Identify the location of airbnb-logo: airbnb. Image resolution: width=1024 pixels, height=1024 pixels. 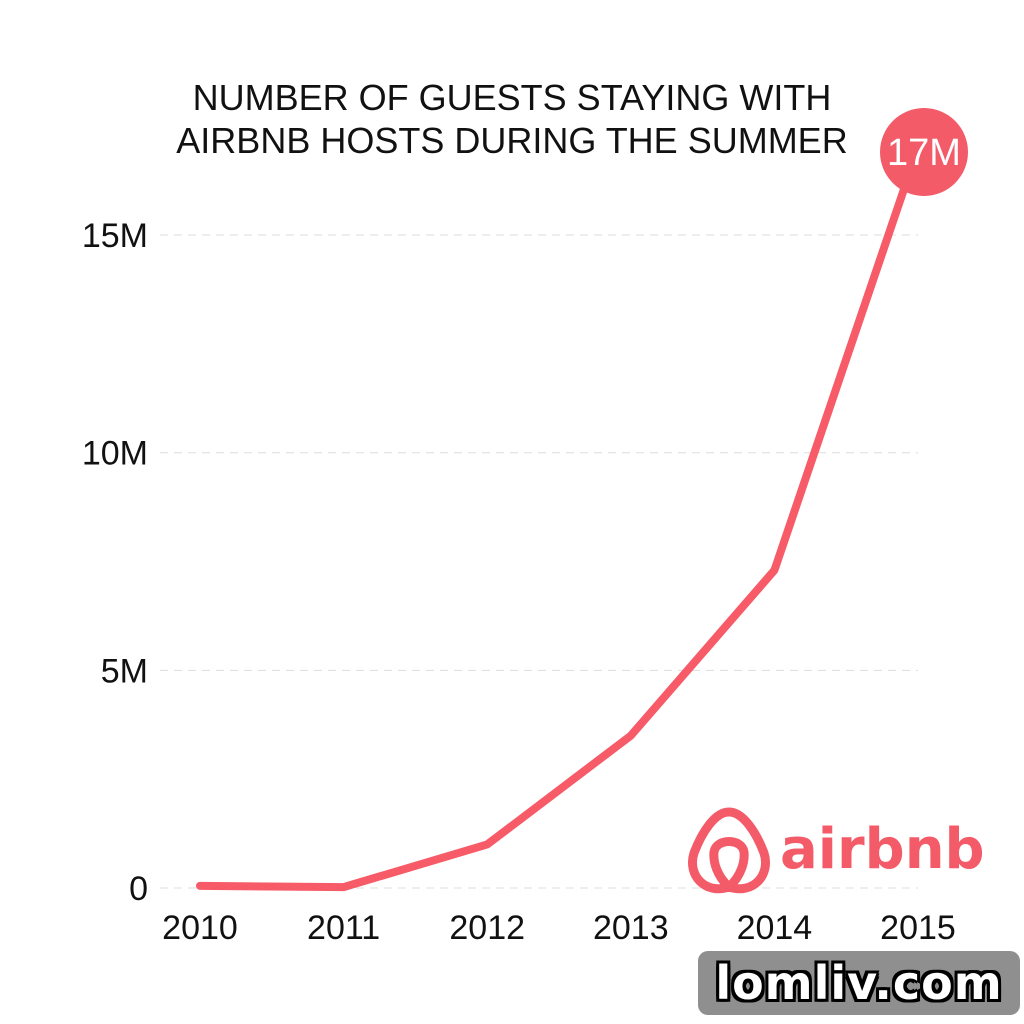
(836, 850).